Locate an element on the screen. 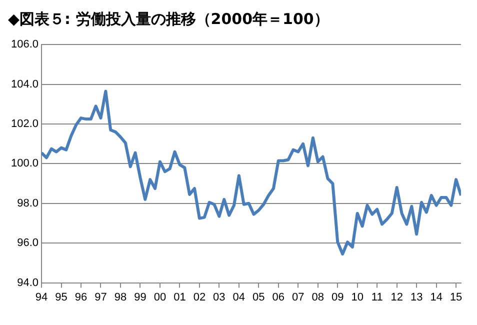 This screenshot has height=325, width=477. chart-title: ◆図表５: 労働投入量の推移（2000年＝100） is located at coordinates (169, 19).